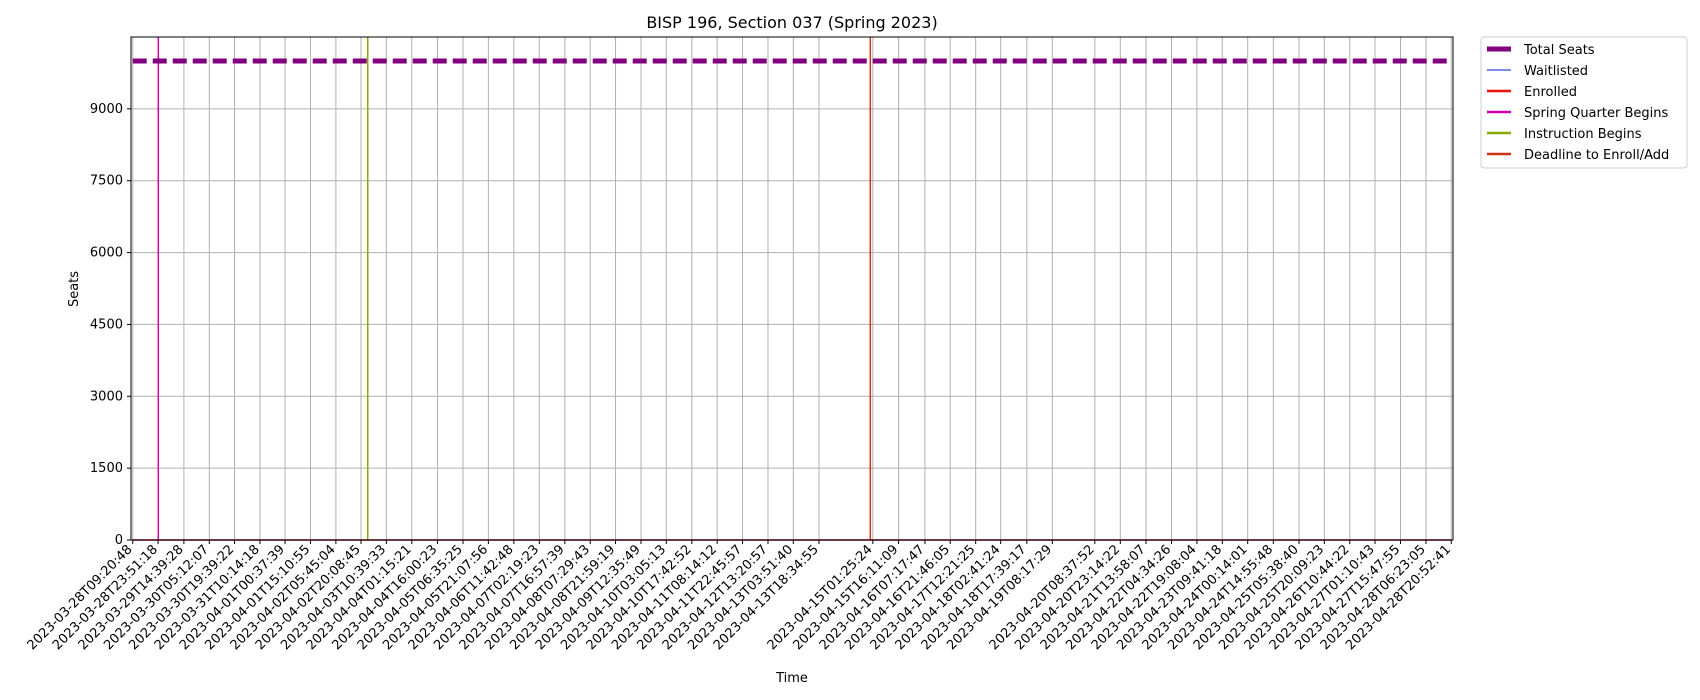 This screenshot has height=700, width=1700. I want to click on legend-label: Enrolled, so click(1550, 92).